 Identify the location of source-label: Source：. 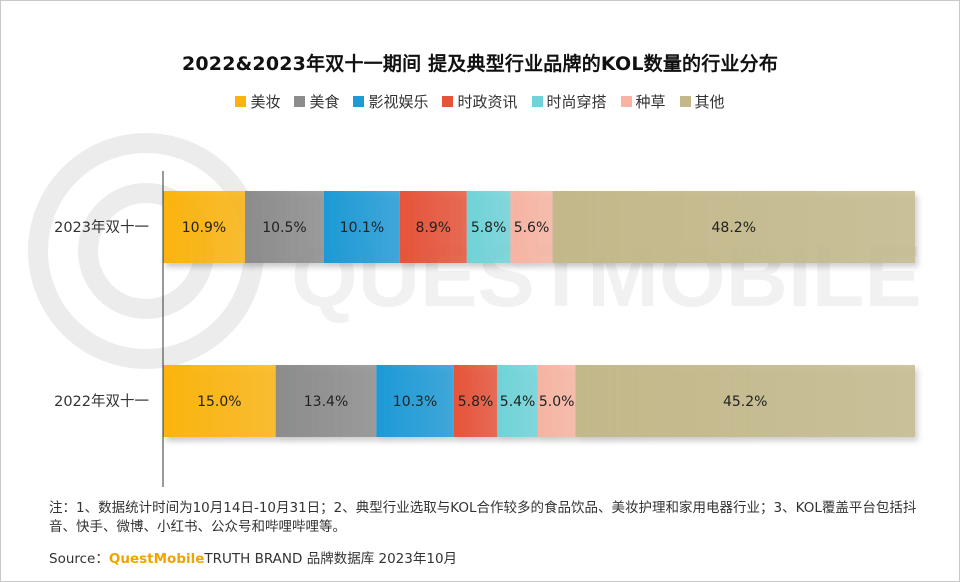
(79, 559).